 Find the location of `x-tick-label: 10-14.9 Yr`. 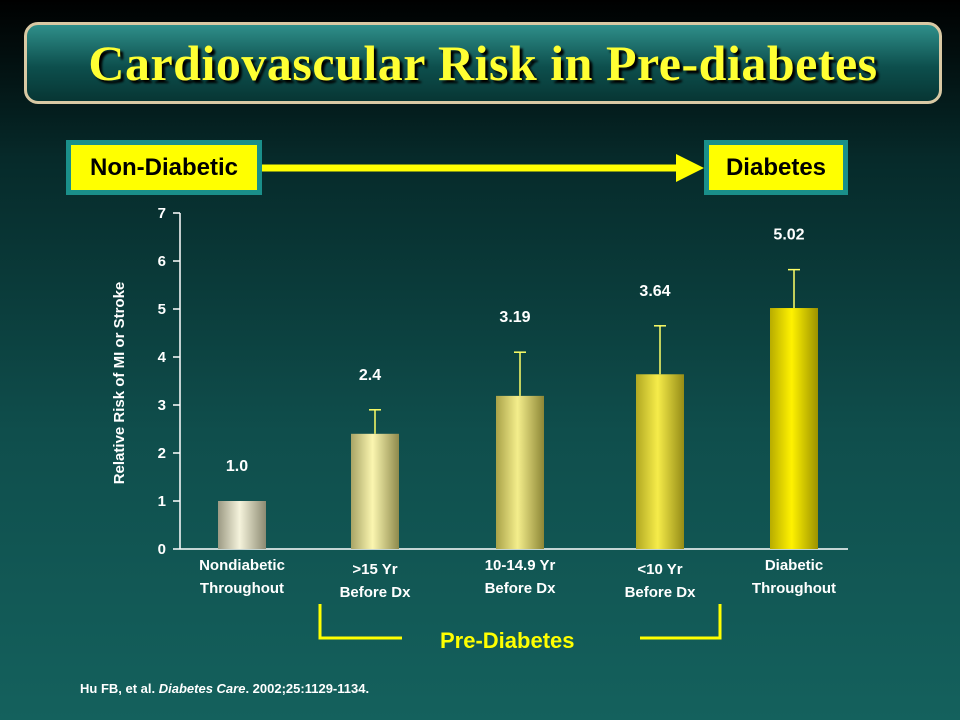

x-tick-label: 10-14.9 Yr is located at coordinates (520, 565).